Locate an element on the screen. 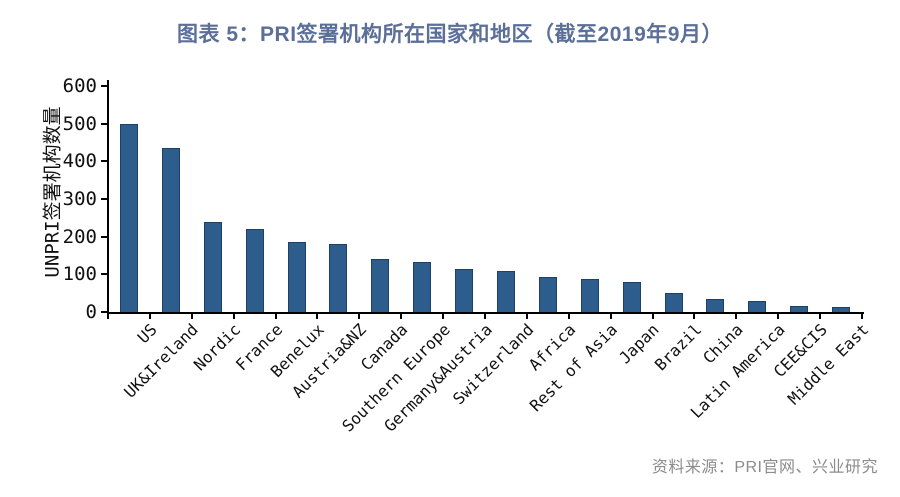 The width and height of the screenshot is (900, 497). y-tick-label: 300 is located at coordinates (79, 199).